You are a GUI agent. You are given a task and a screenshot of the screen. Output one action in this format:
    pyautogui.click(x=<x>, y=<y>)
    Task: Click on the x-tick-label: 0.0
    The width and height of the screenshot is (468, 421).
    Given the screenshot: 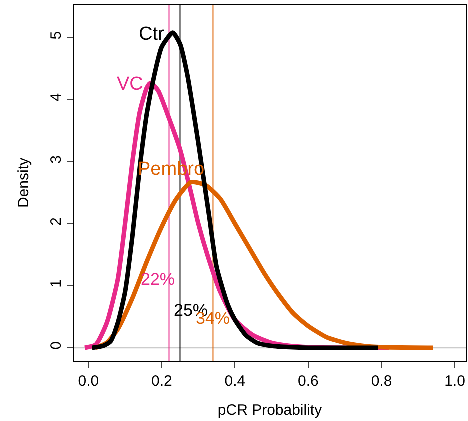 What is the action you would take?
    pyautogui.click(x=89, y=381)
    